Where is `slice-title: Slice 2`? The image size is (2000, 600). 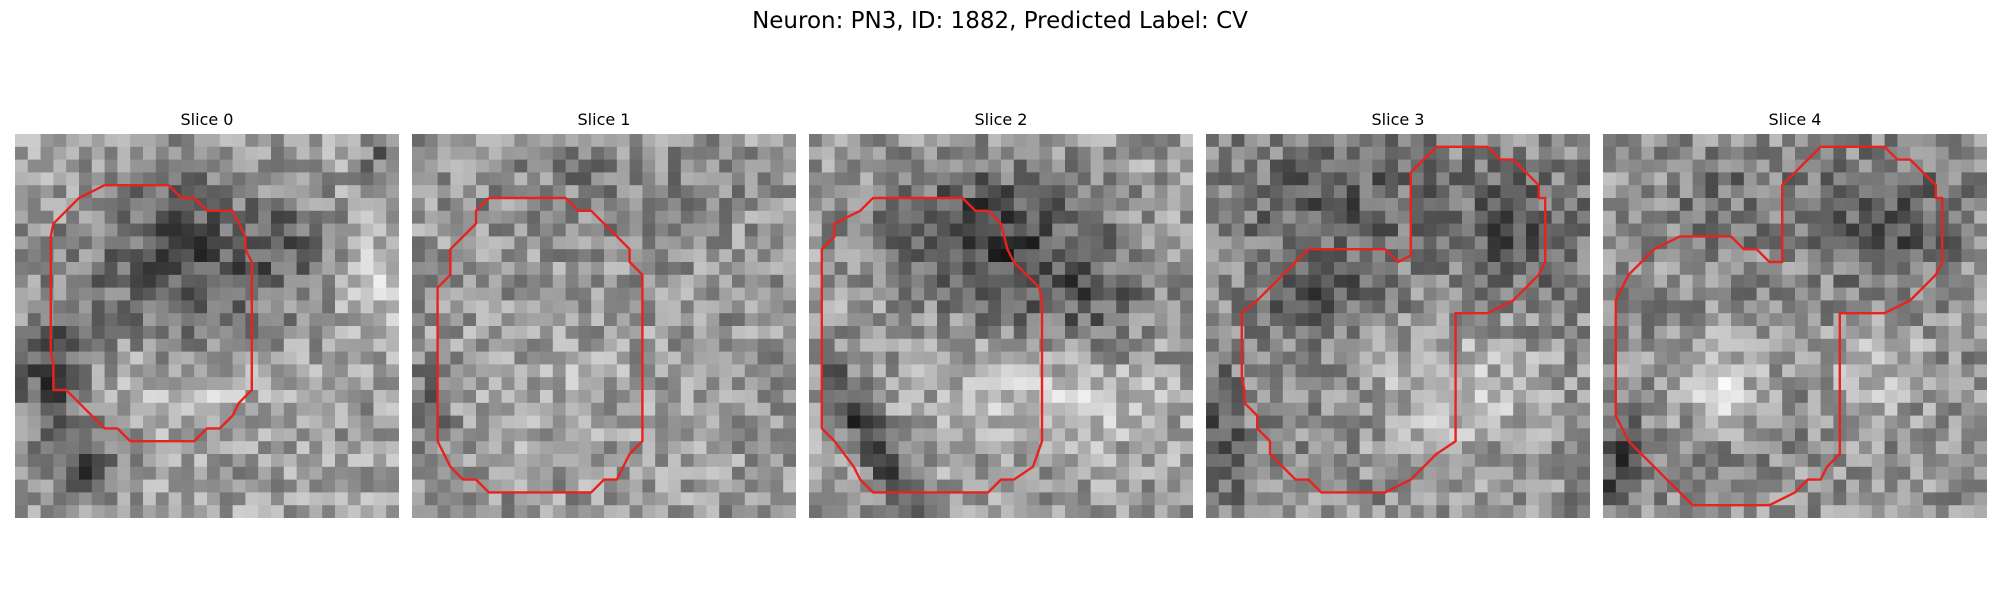
slice-title: Slice 2 is located at coordinates (1001, 119).